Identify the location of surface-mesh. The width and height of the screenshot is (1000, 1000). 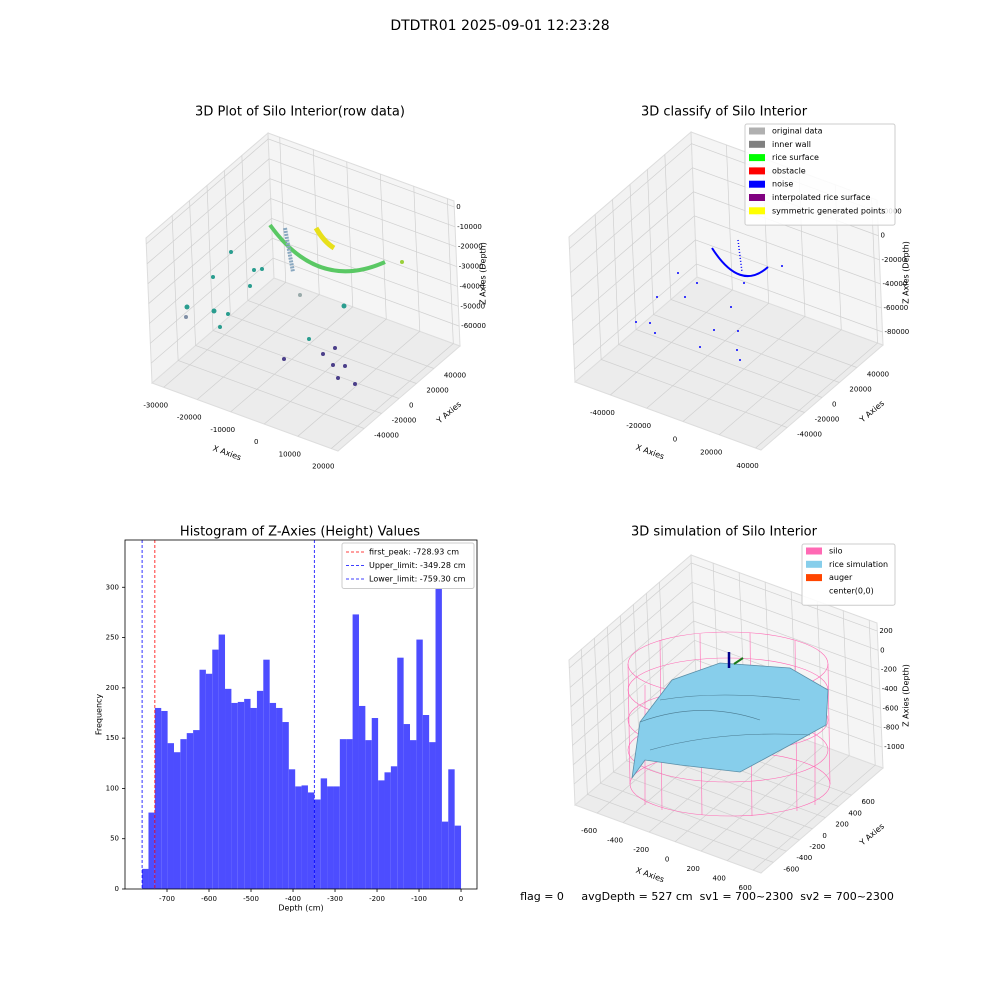
(725, 722).